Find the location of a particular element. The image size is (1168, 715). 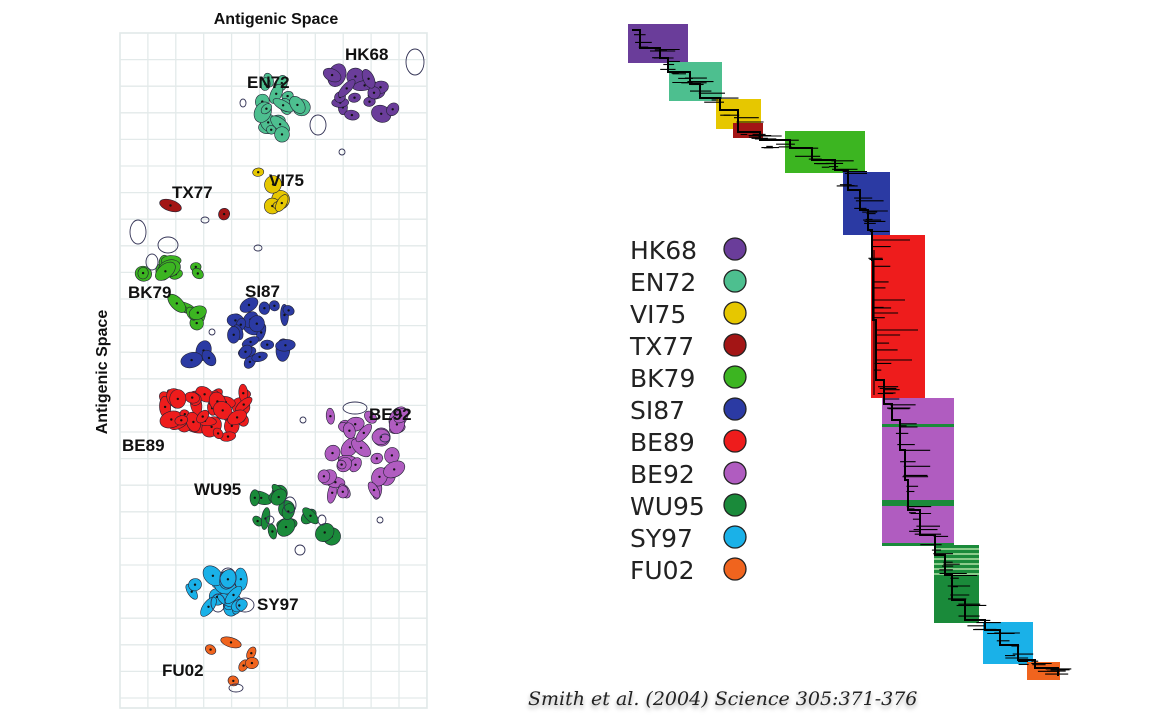

legend-item-en72: EN72 is located at coordinates (688, 282).